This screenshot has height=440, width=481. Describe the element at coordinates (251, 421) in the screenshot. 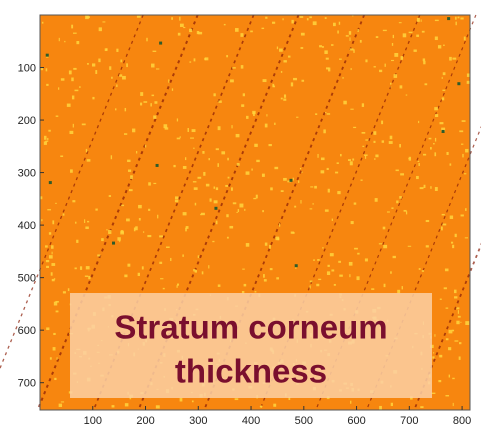

I see `x-tick-label: 400` at that location.